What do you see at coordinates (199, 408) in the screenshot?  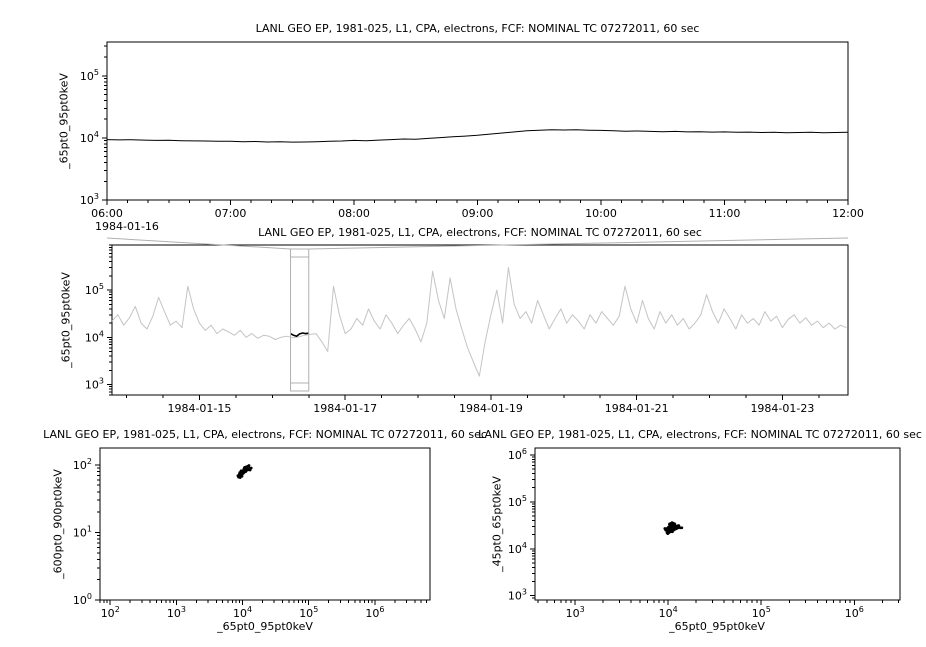 I see `tick-label: 1984-01-15` at bounding box center [199, 408].